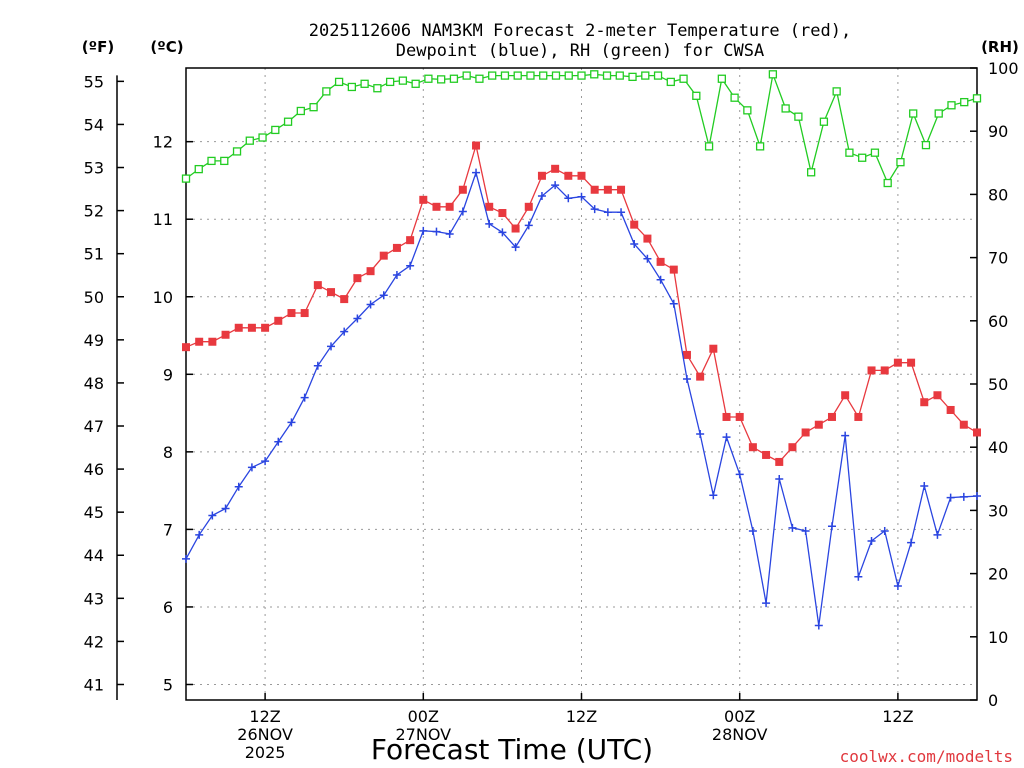  What do you see at coordinates (1003, 68) in the screenshot?
I see `rh-tick-label: 100` at bounding box center [1003, 68].